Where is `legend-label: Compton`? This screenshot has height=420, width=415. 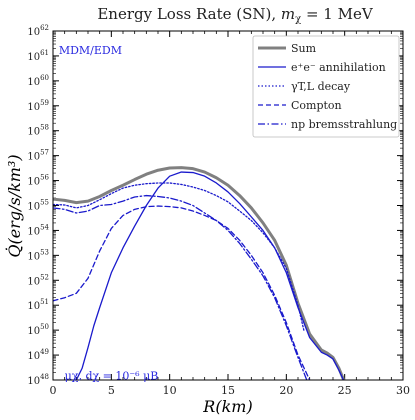 legend-label: Compton is located at coordinates (316, 105).